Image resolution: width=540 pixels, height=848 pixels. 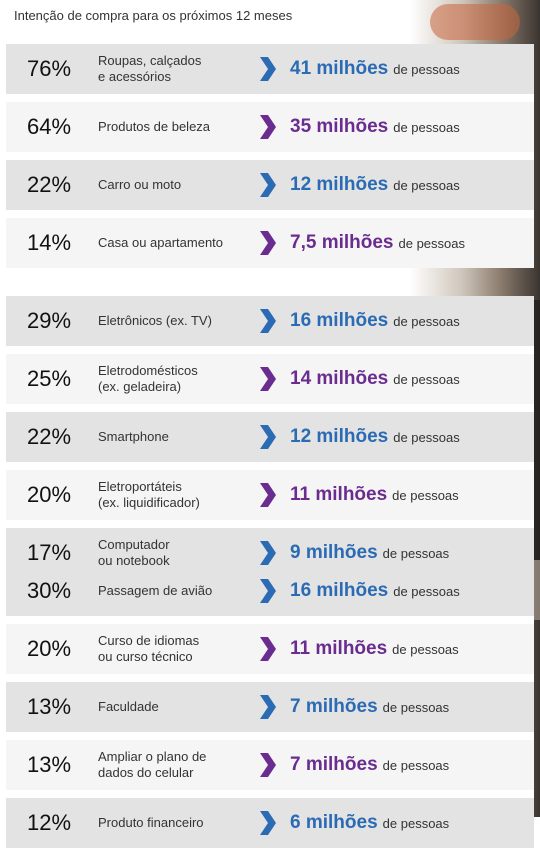 I want to click on table-row: 12% Produto financeiro 6 milhões de pessoas, so click(x=270, y=823).